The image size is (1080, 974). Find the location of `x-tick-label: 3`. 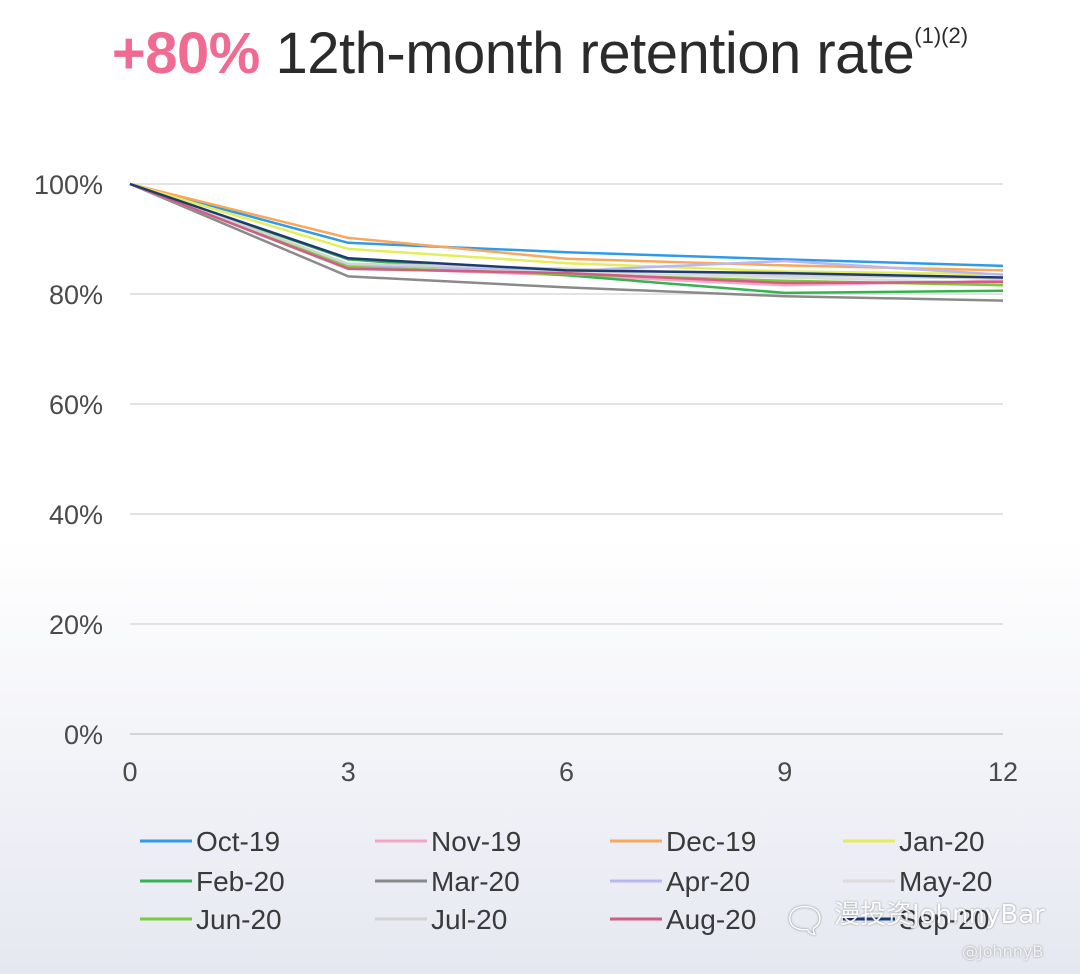

x-tick-label: 3 is located at coordinates (348, 772).